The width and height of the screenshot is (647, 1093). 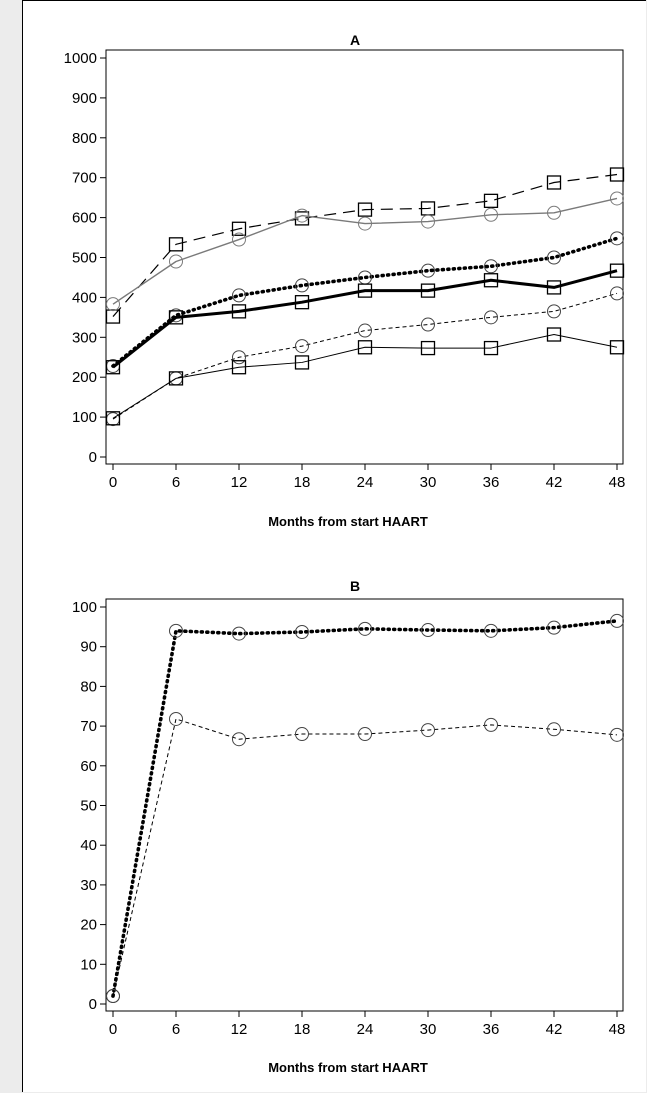 I want to click on chart-b-x-tick-label: 6, so click(x=176, y=1029).